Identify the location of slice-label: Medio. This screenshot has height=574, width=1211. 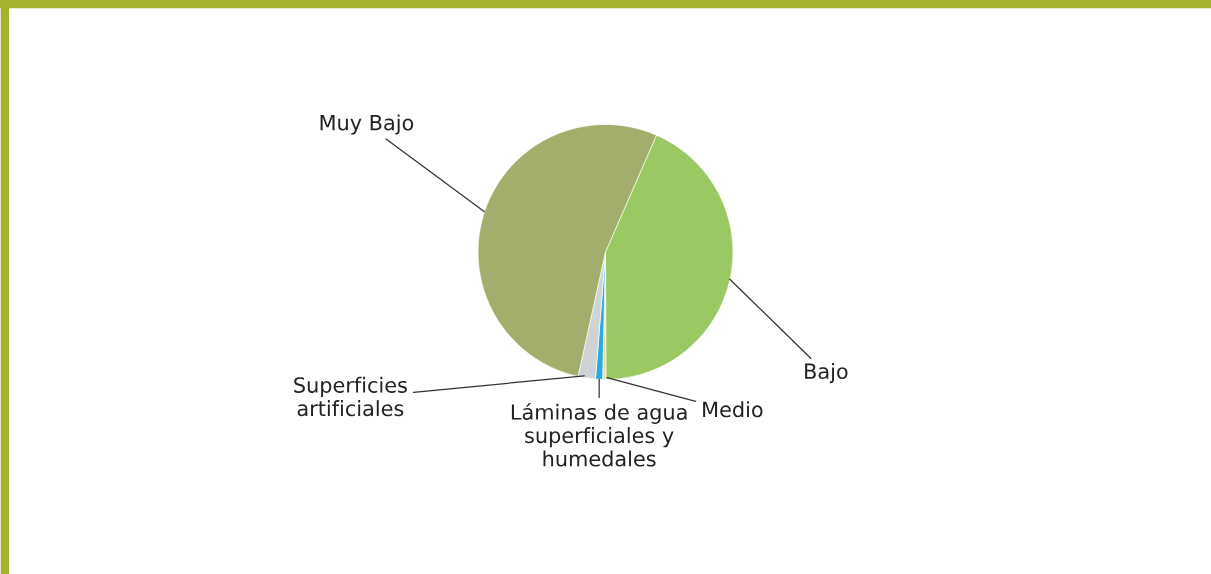
(733, 409).